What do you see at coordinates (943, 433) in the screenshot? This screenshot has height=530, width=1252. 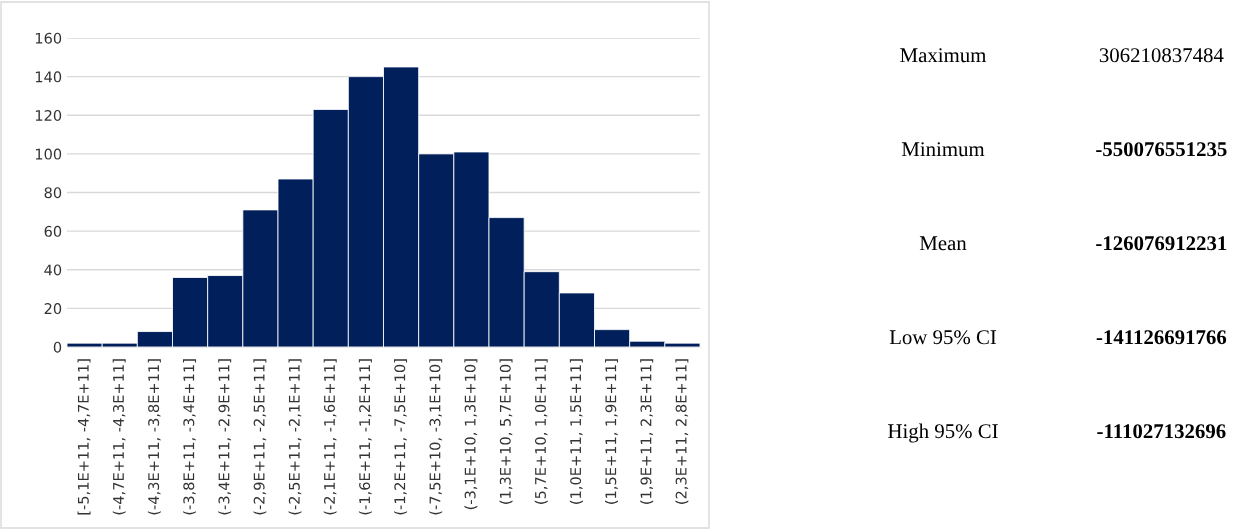 I see `text: High 95% CI` at bounding box center [943, 433].